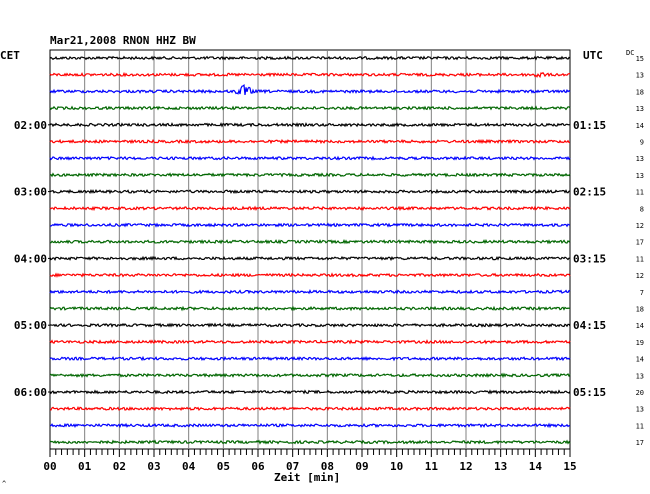 The height and width of the screenshot is (494, 650). I want to click on x-tick-label: 07, so click(292, 466).